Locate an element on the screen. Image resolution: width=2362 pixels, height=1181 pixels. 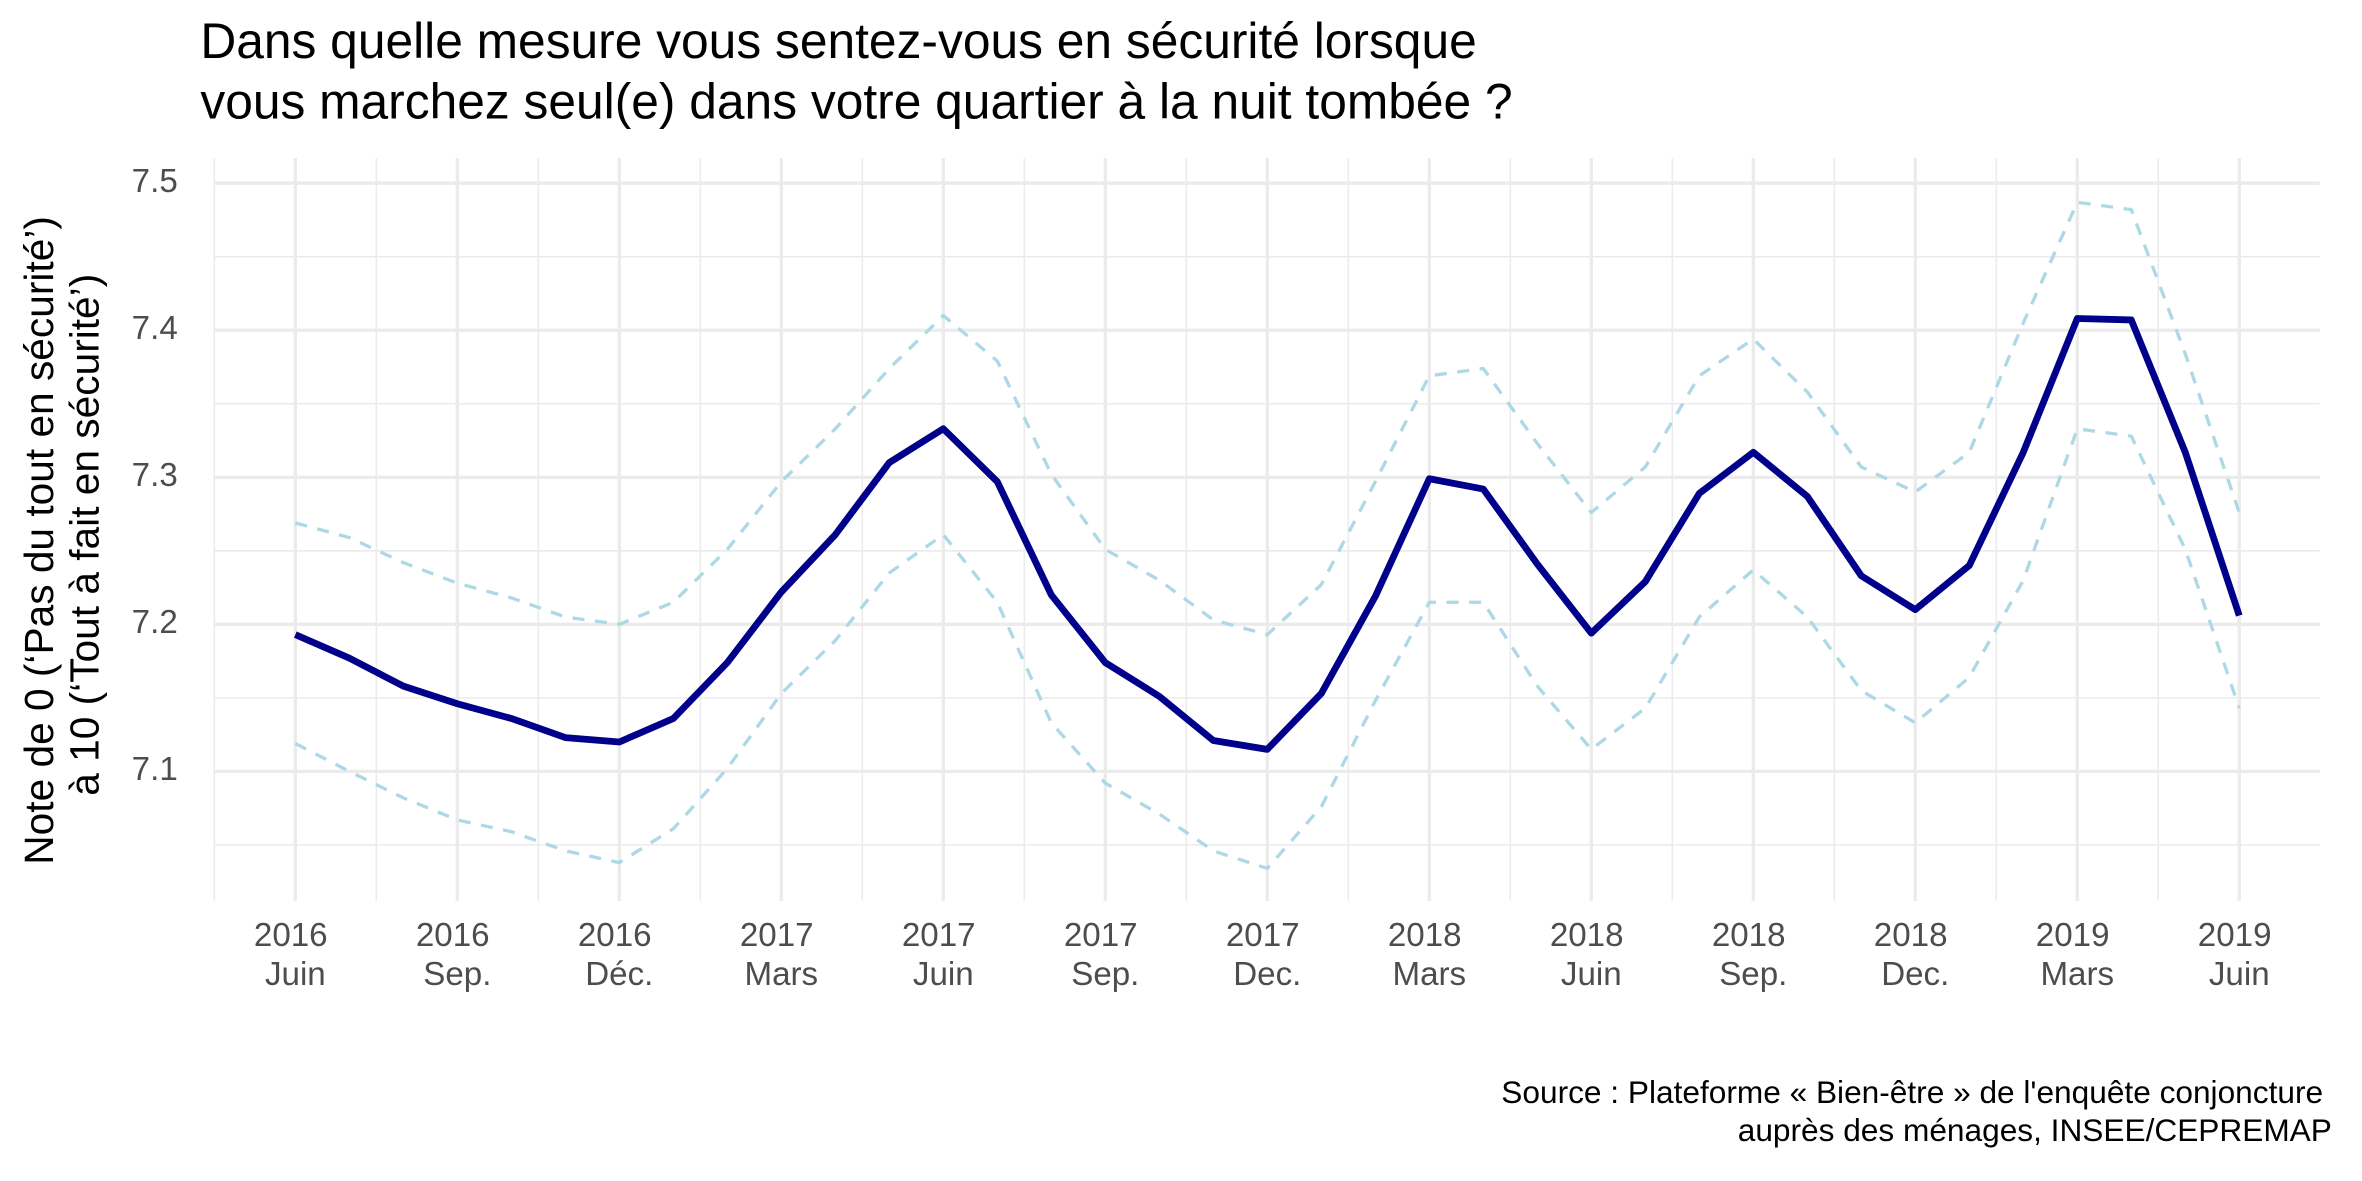
x-tick-label: 2016 Juin is located at coordinates (295, 955).